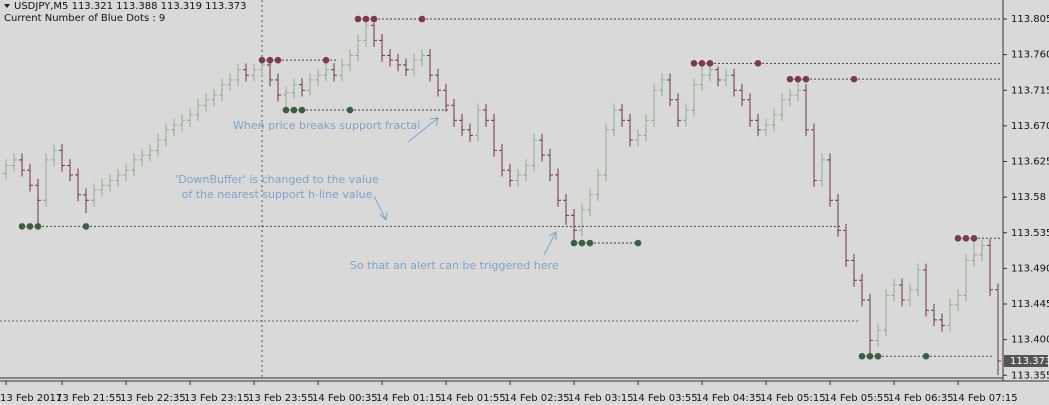 Image resolution: width=1049 pixels, height=405 pixels. I want to click on x-tick-label: 14 Feb 03:15, so click(601, 398).